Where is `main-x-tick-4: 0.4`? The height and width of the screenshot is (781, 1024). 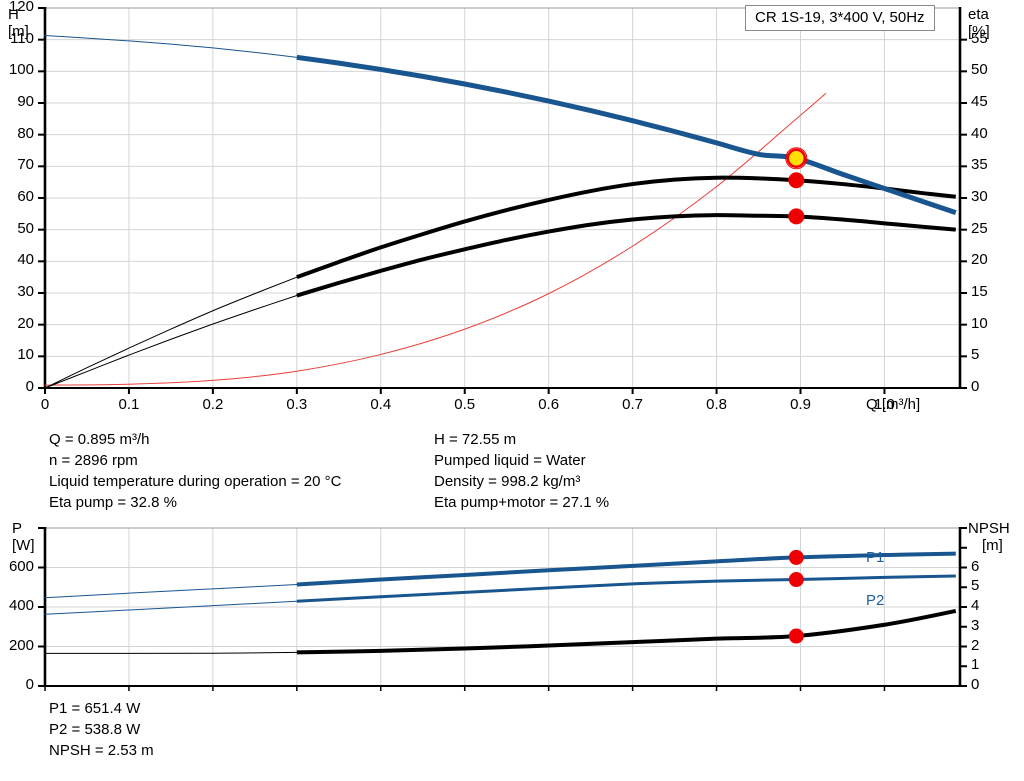 main-x-tick-4: 0.4 is located at coordinates (381, 404).